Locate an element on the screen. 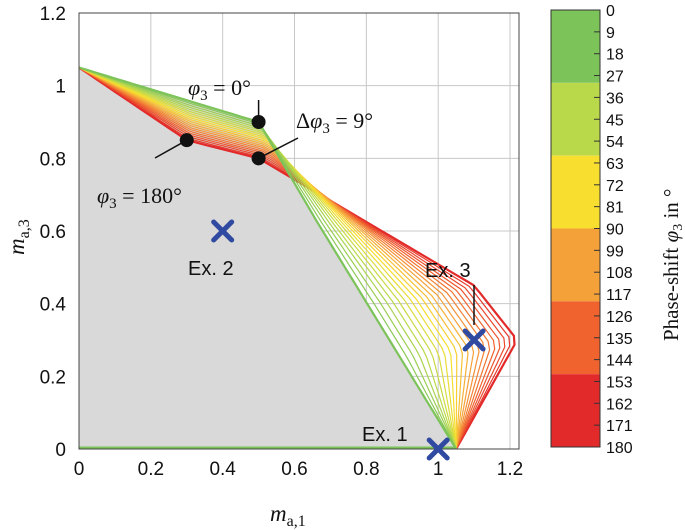 The height and width of the screenshot is (530, 685). y-tick-labels: 0 0.2 0.4 0.6 0.8 1 1.2 is located at coordinates (53, 232).